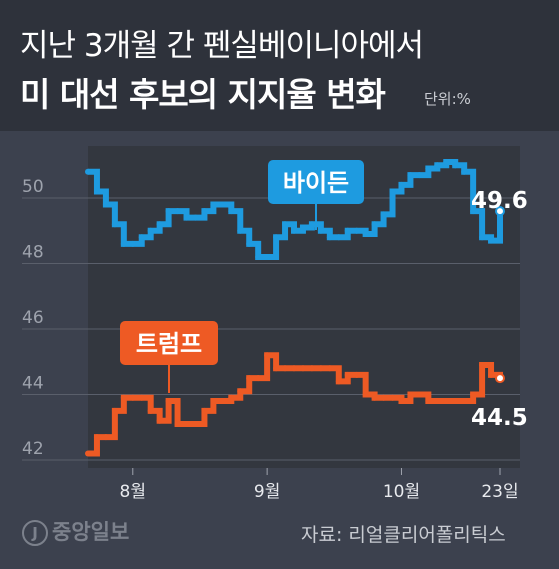 The height and width of the screenshot is (569, 559). What do you see at coordinates (35, 533) in the screenshot?
I see `joongang-logo-icon: J` at bounding box center [35, 533].